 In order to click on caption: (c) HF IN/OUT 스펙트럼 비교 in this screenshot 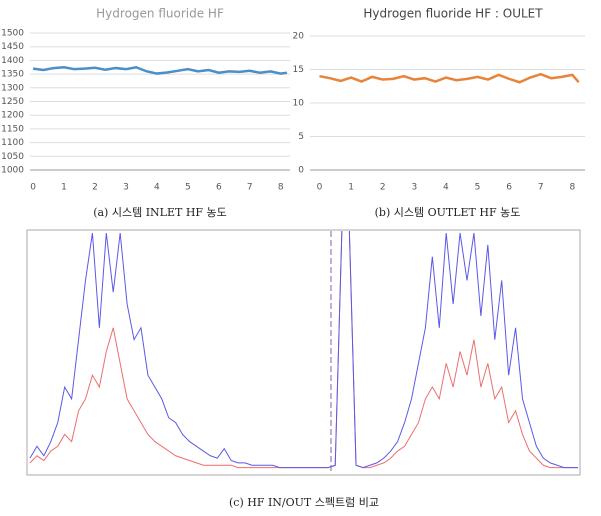, I will do `click(304, 502)`.